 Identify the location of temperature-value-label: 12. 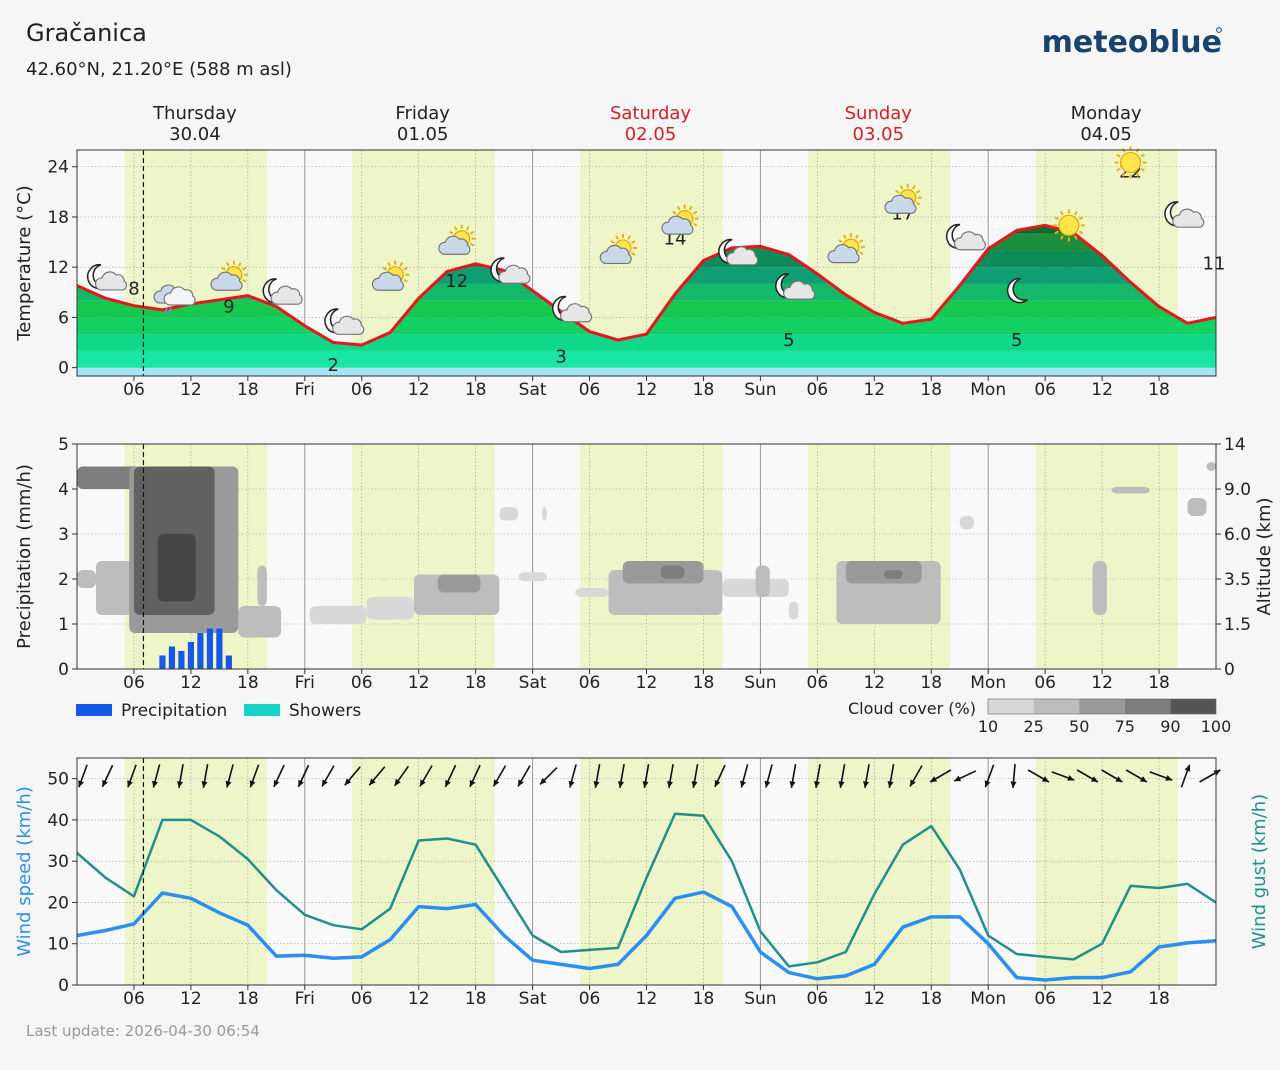
(456, 281).